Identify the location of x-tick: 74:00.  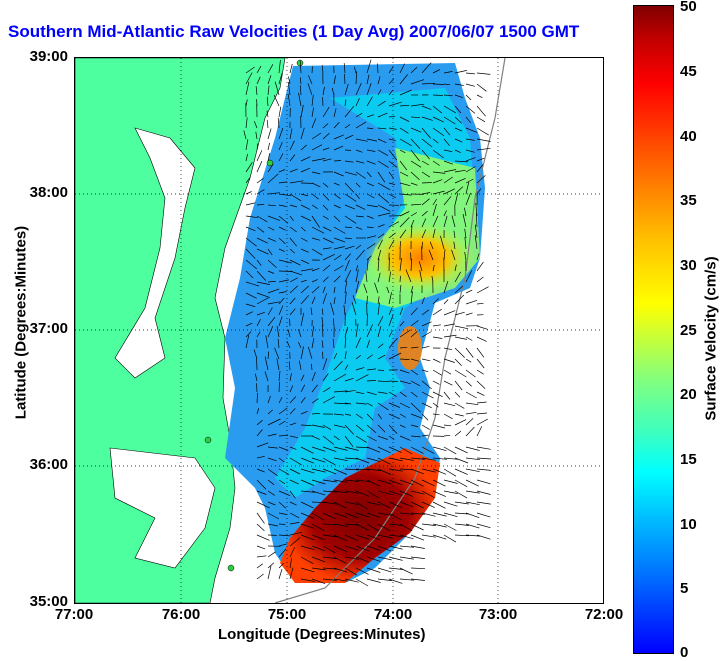
(393, 614).